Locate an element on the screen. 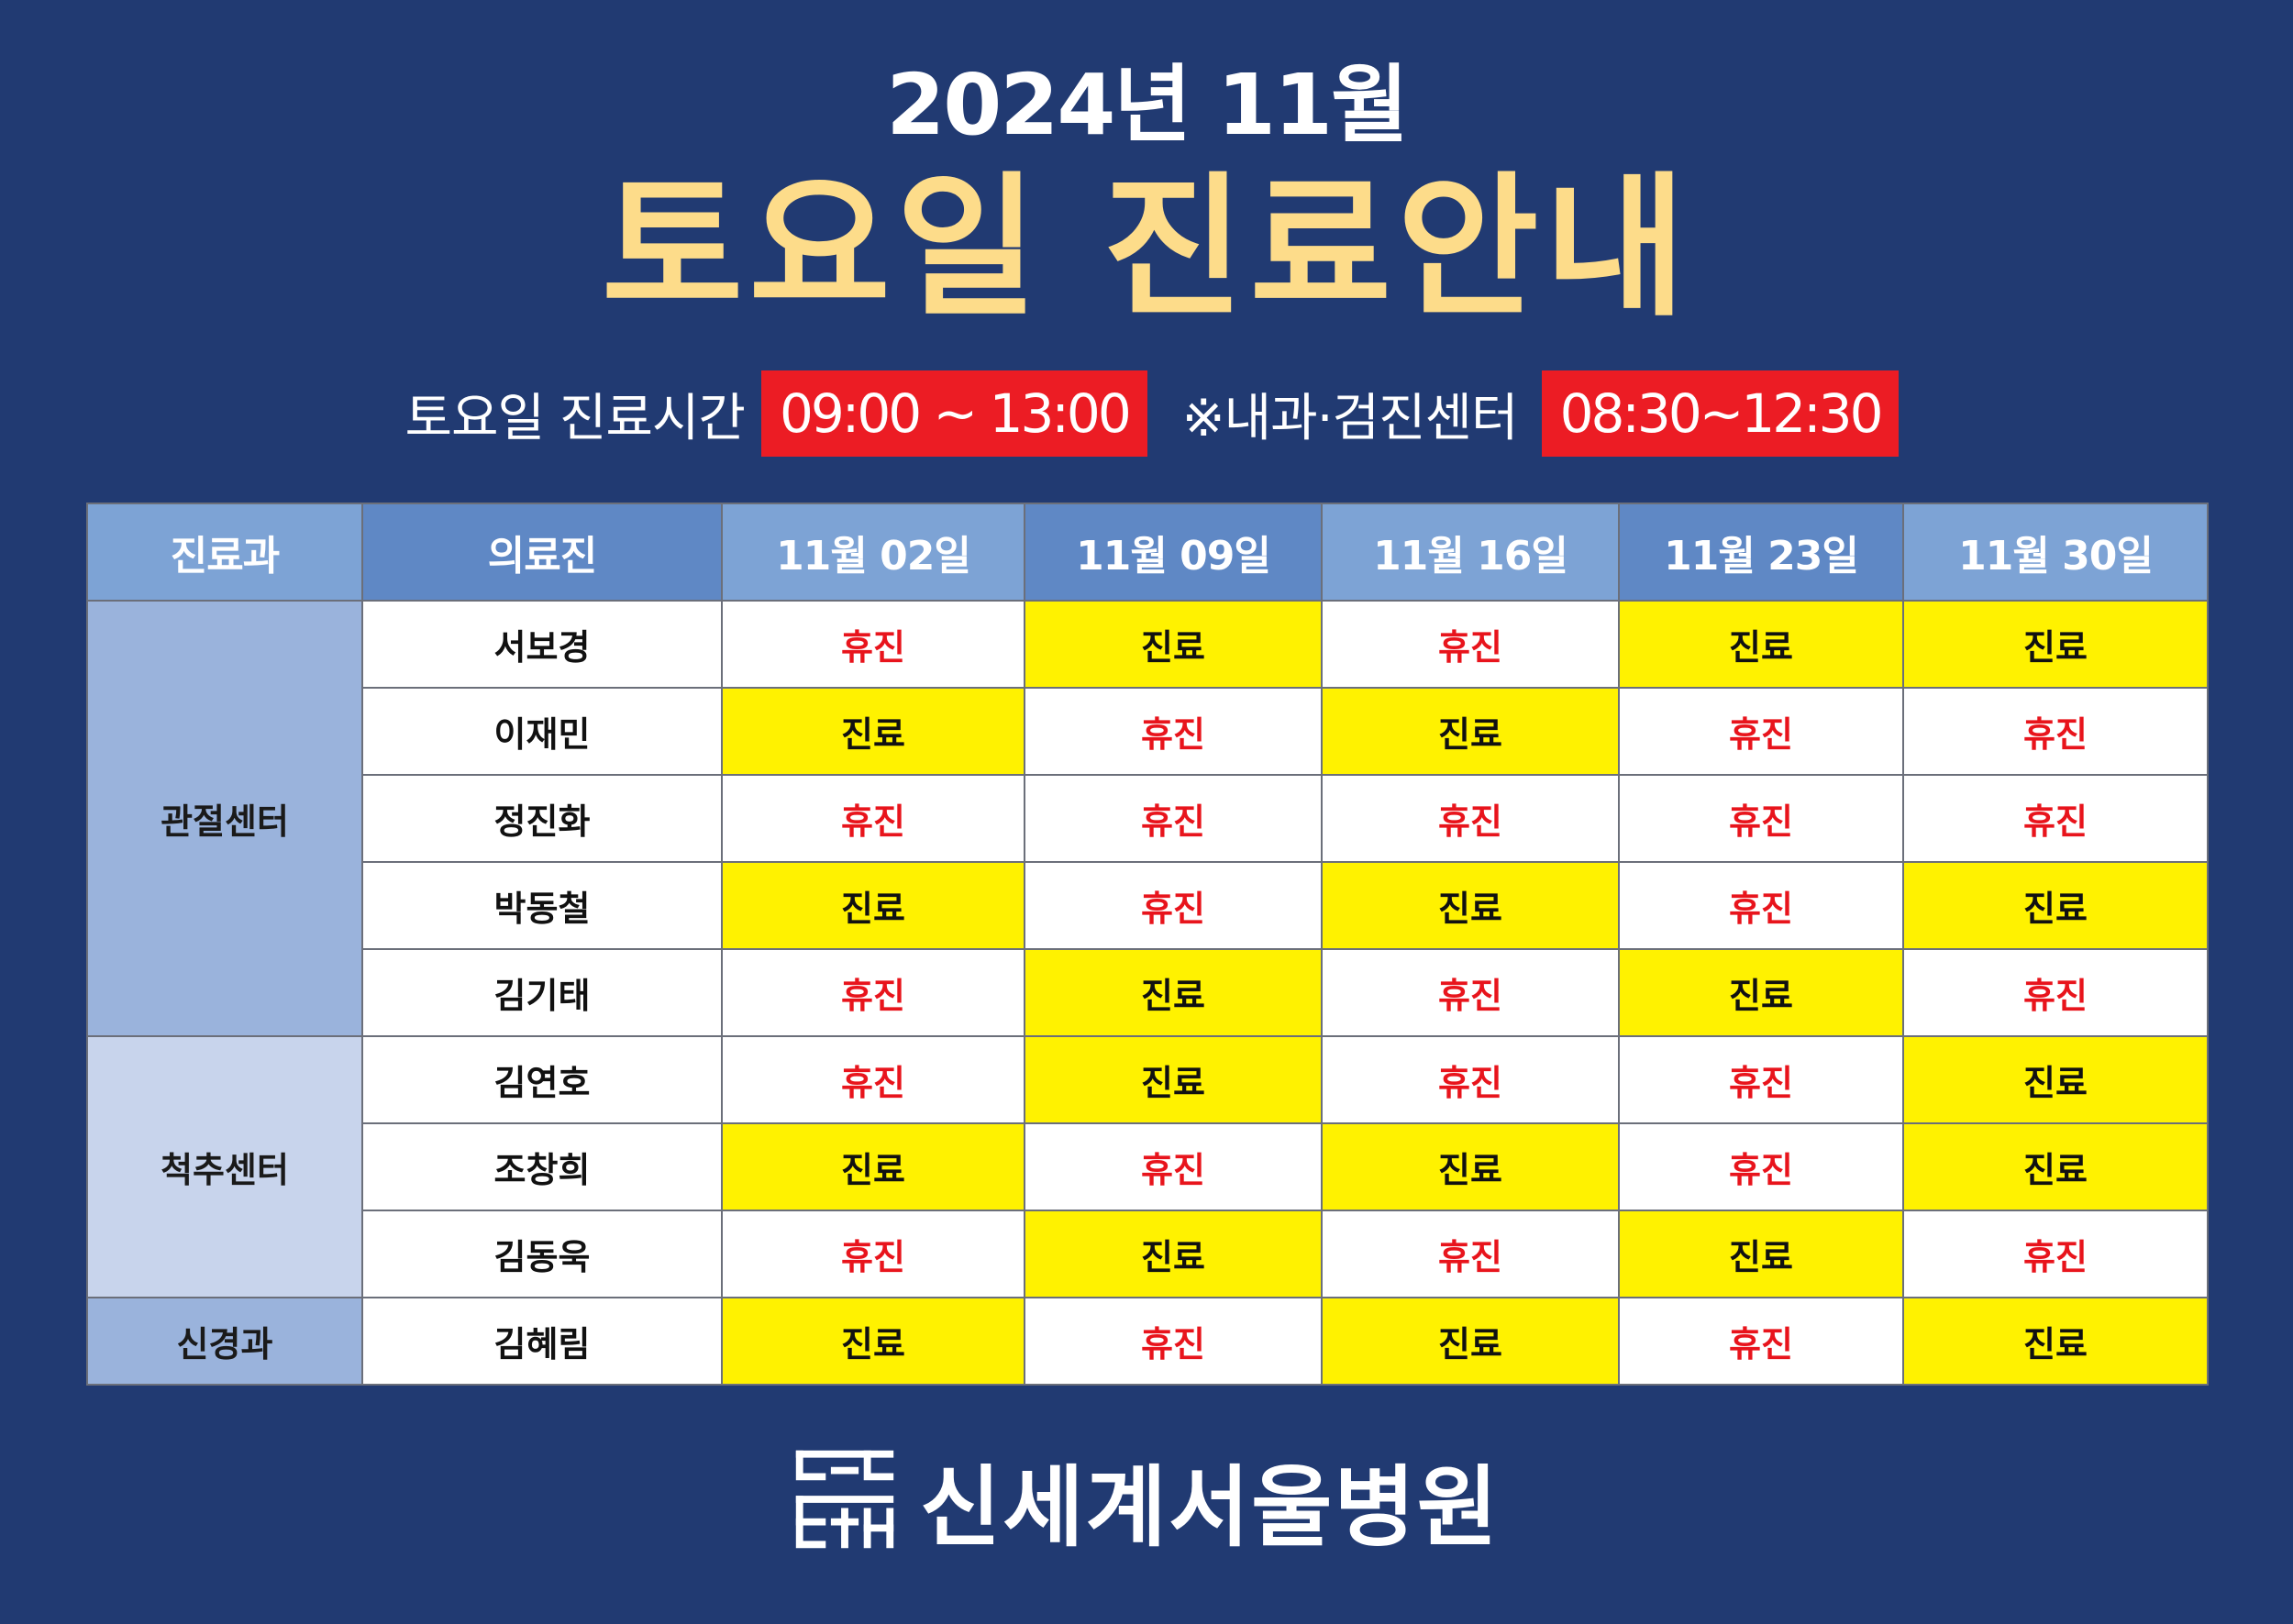 The width and height of the screenshot is (2293, 1624). table-row: 김동욱 휴진 진료 휴진 진료 휴진 is located at coordinates (1148, 1254).